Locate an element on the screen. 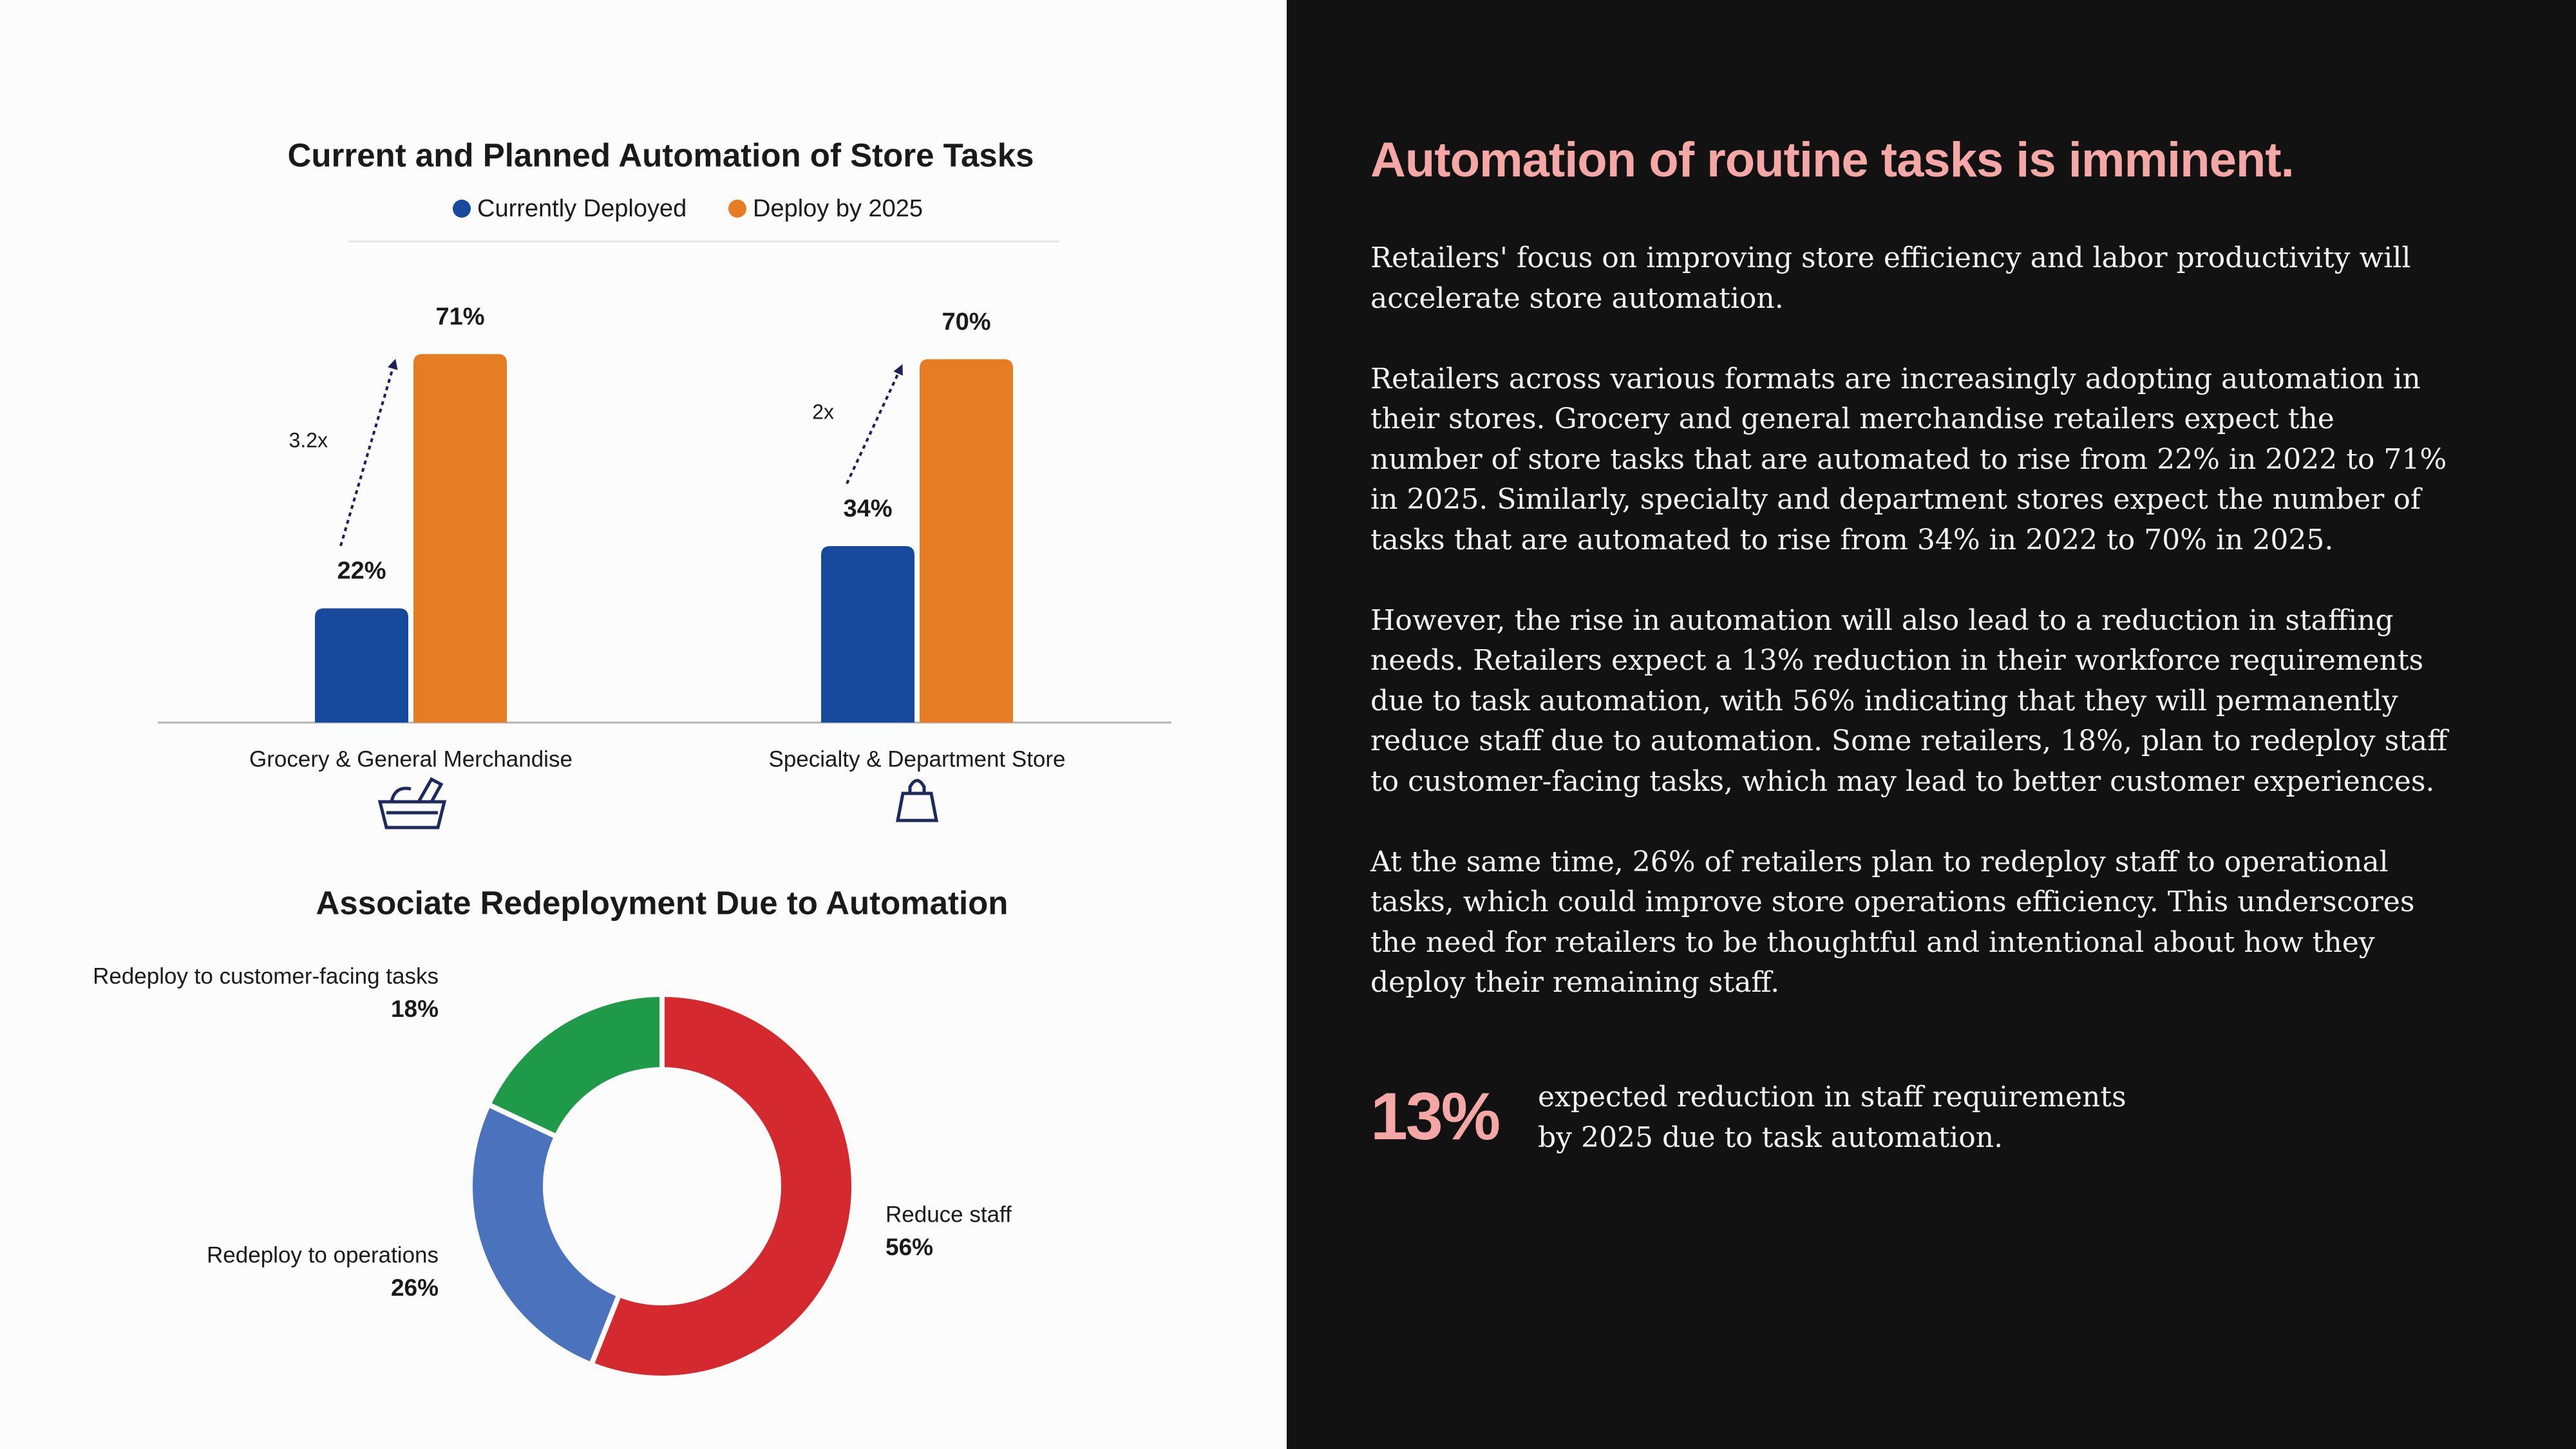 This screenshot has height=1449, width=2576. value-label: 22% is located at coordinates (362, 571).